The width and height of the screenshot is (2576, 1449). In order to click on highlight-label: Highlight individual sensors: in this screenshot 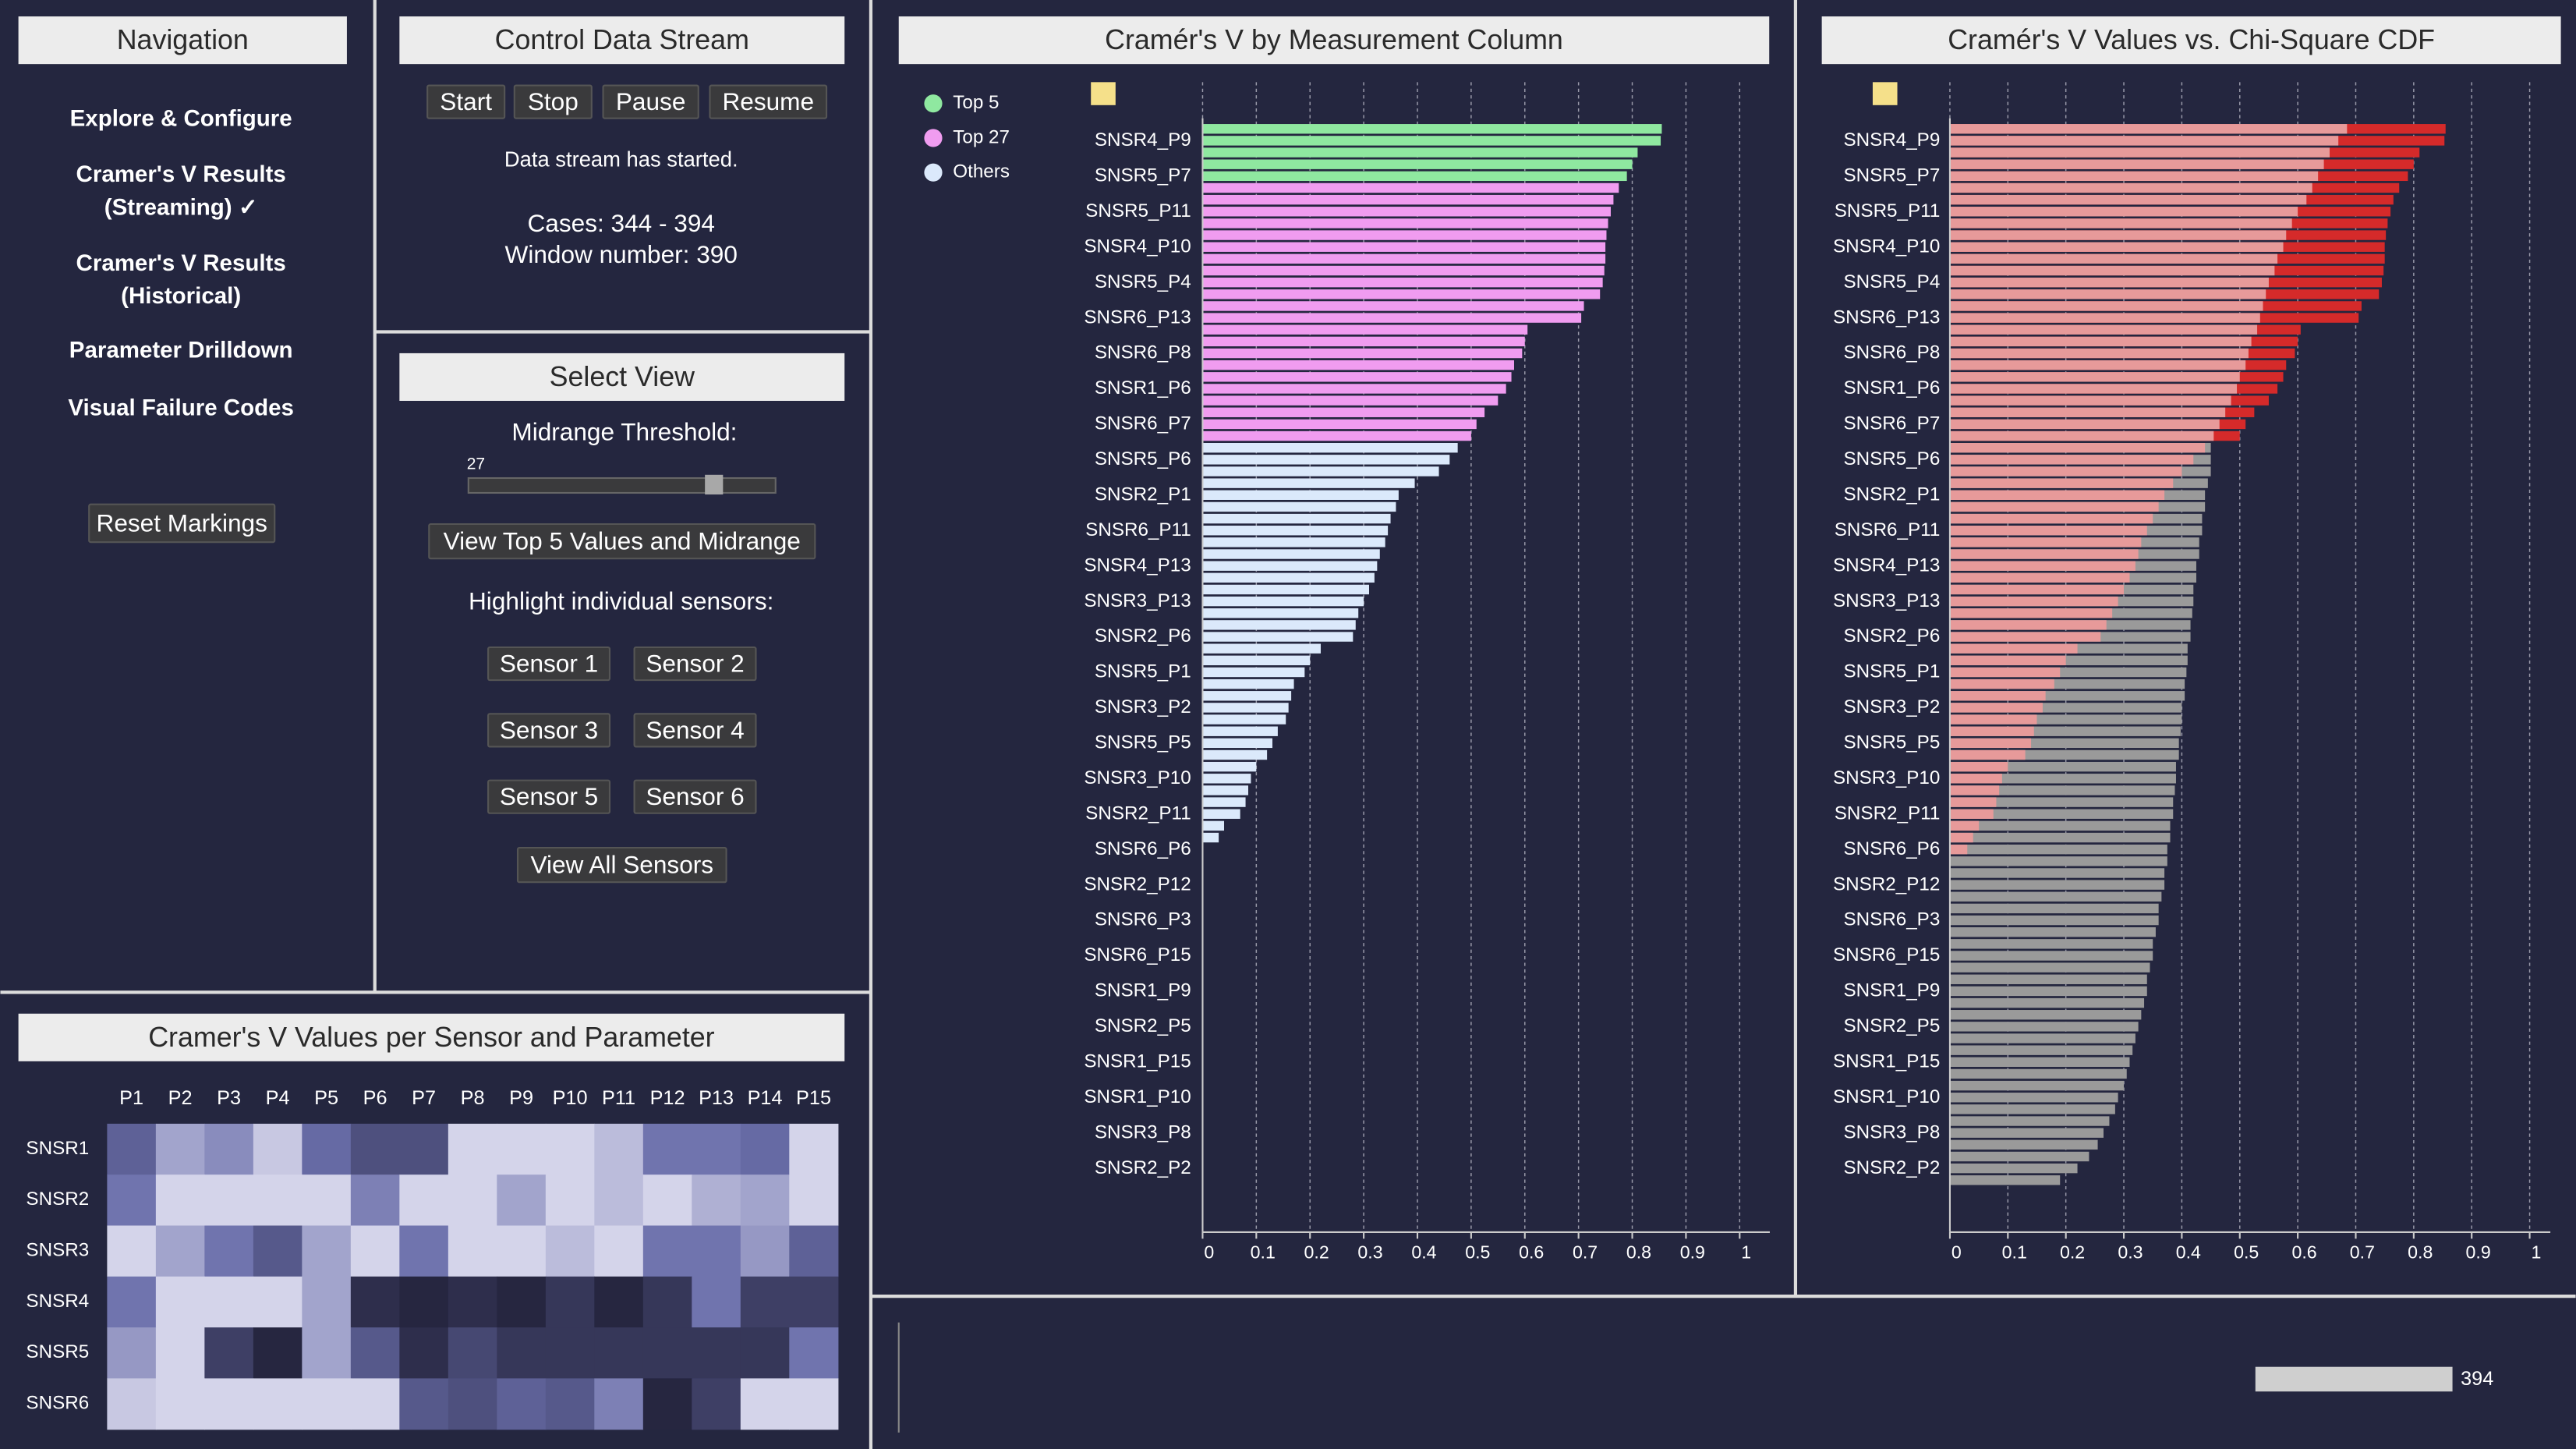, I will do `click(621, 600)`.